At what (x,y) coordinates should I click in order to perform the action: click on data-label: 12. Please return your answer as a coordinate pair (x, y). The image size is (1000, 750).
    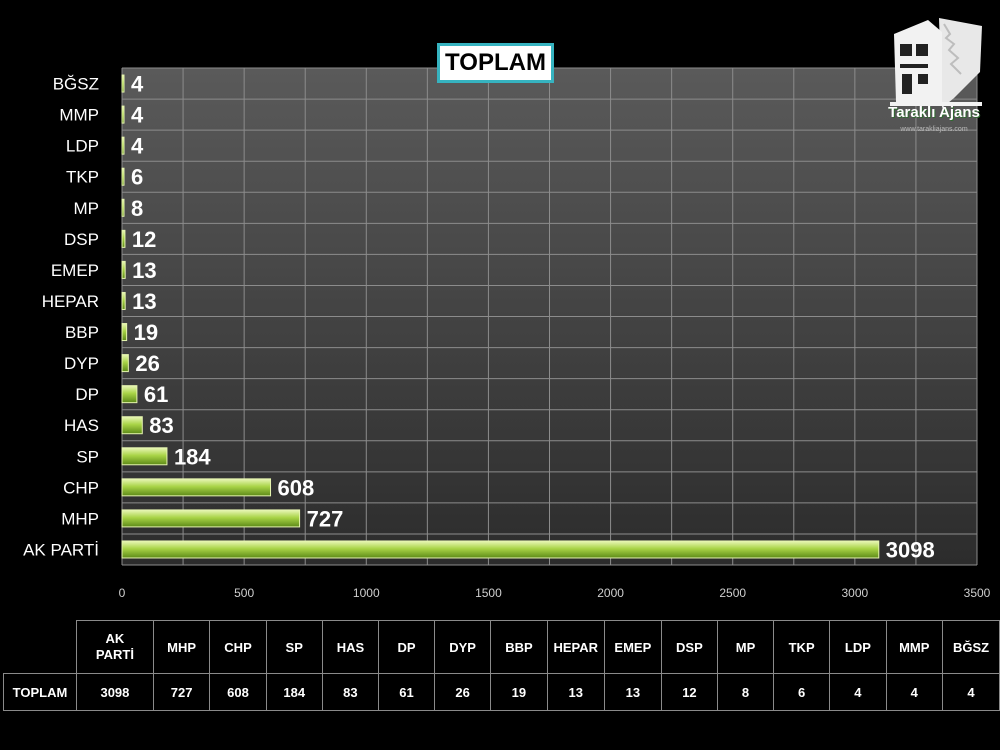
    Looking at the image, I should click on (144, 239).